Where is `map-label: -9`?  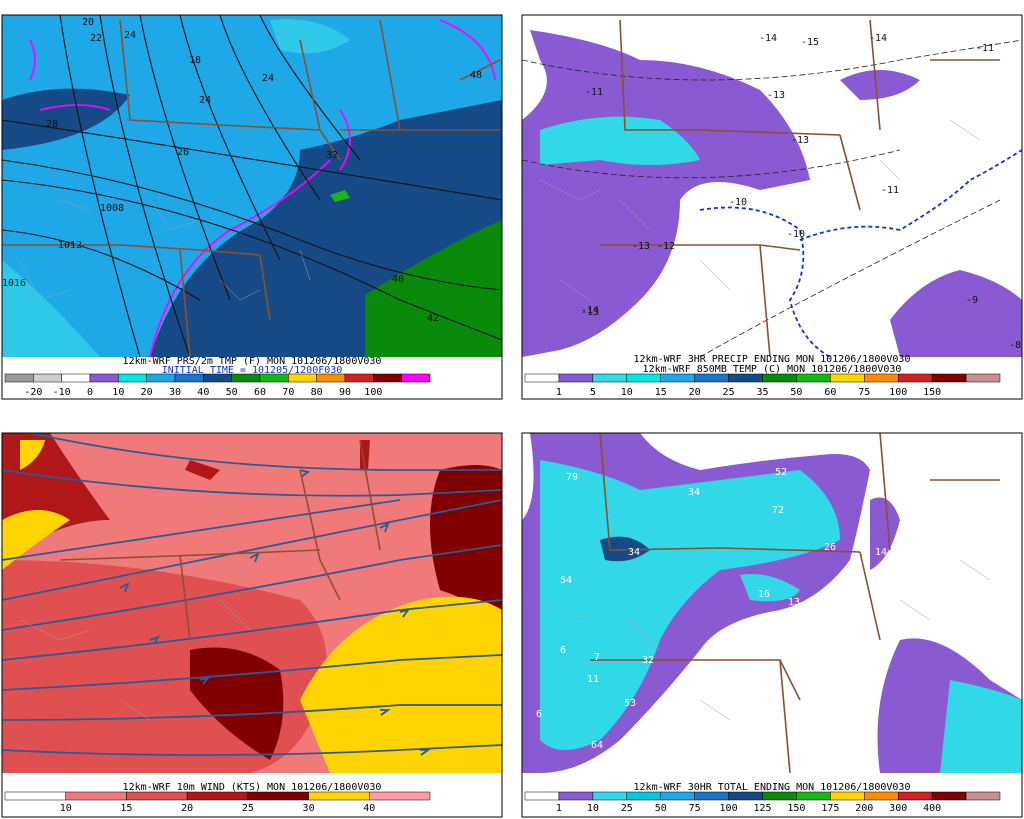 map-label: -9 is located at coordinates (972, 300).